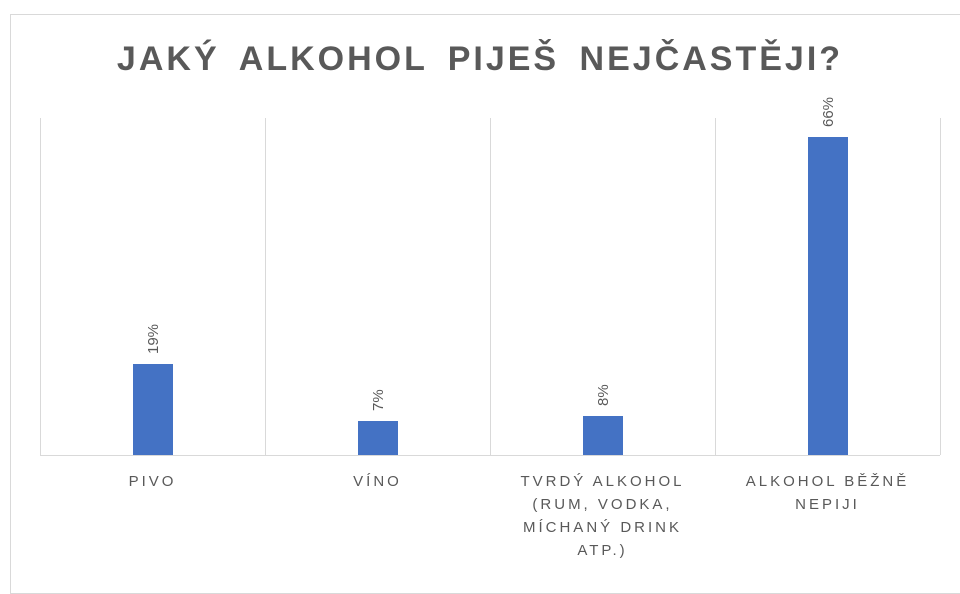 The width and height of the screenshot is (960, 594). What do you see at coordinates (603, 395) in the screenshot?
I see `data-label: 8%` at bounding box center [603, 395].